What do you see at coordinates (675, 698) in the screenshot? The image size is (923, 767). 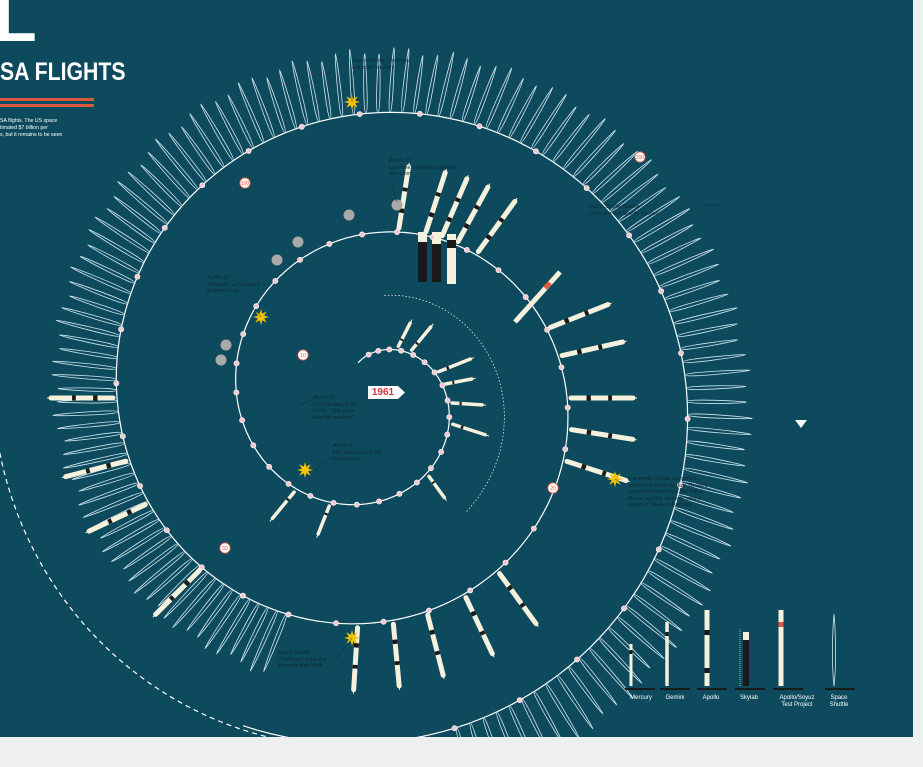 I see `legend-label-gemini: Gemini` at bounding box center [675, 698].